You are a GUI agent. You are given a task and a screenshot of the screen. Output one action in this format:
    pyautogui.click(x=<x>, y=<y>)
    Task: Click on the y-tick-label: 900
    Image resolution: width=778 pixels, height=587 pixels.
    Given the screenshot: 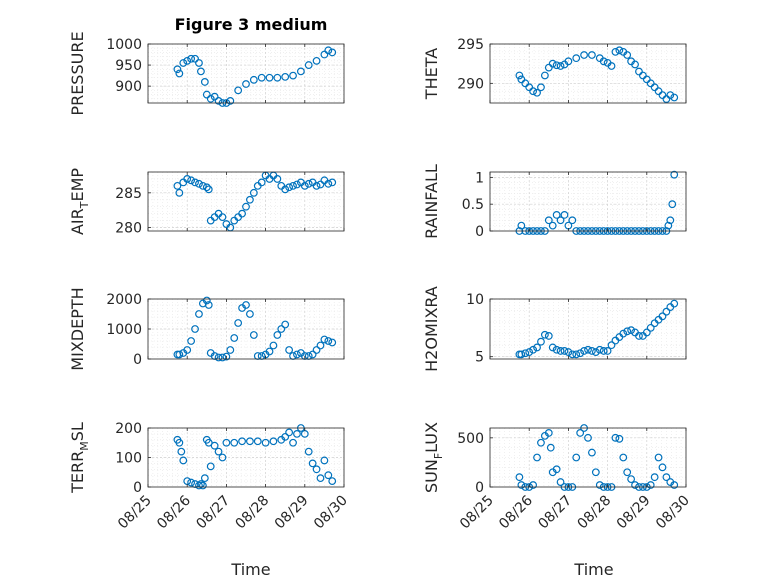 What is the action you would take?
    pyautogui.click(x=128, y=87)
    